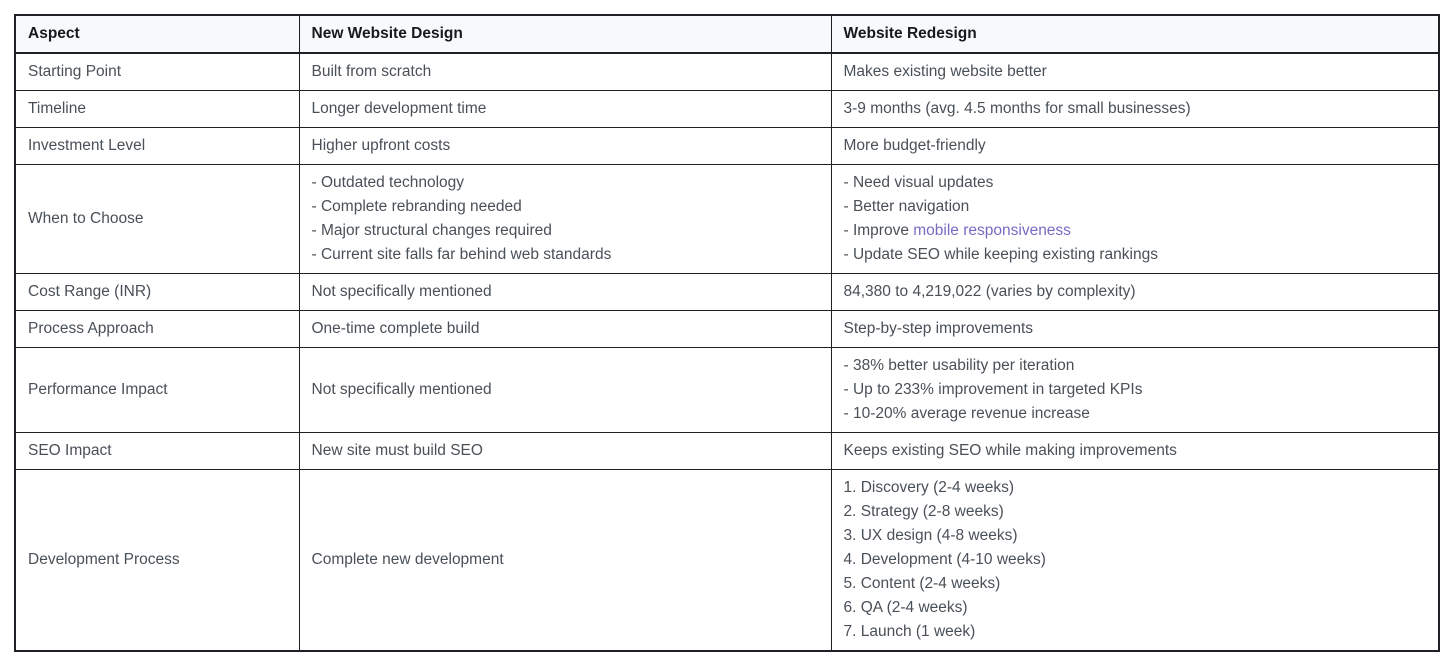 This screenshot has width=1452, height=662. I want to click on cell-line: 5. Content (2-4 weeks), so click(922, 583).